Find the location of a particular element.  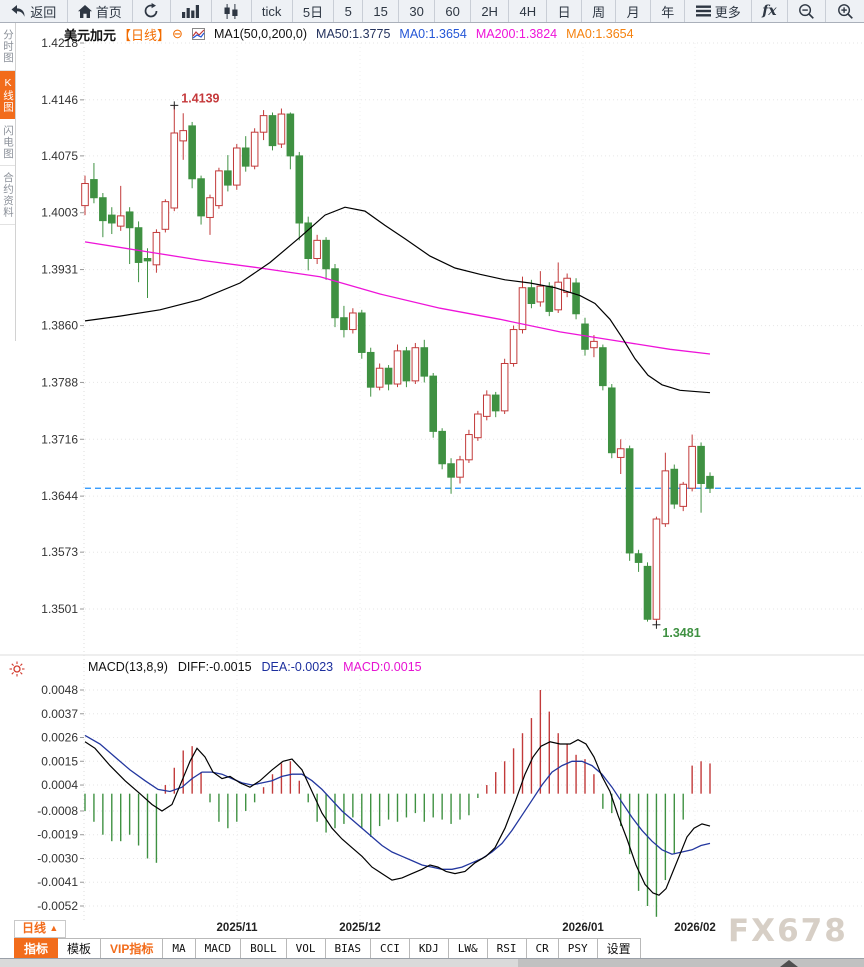

toolbar-item-label: 2H is located at coordinates (489, 11).